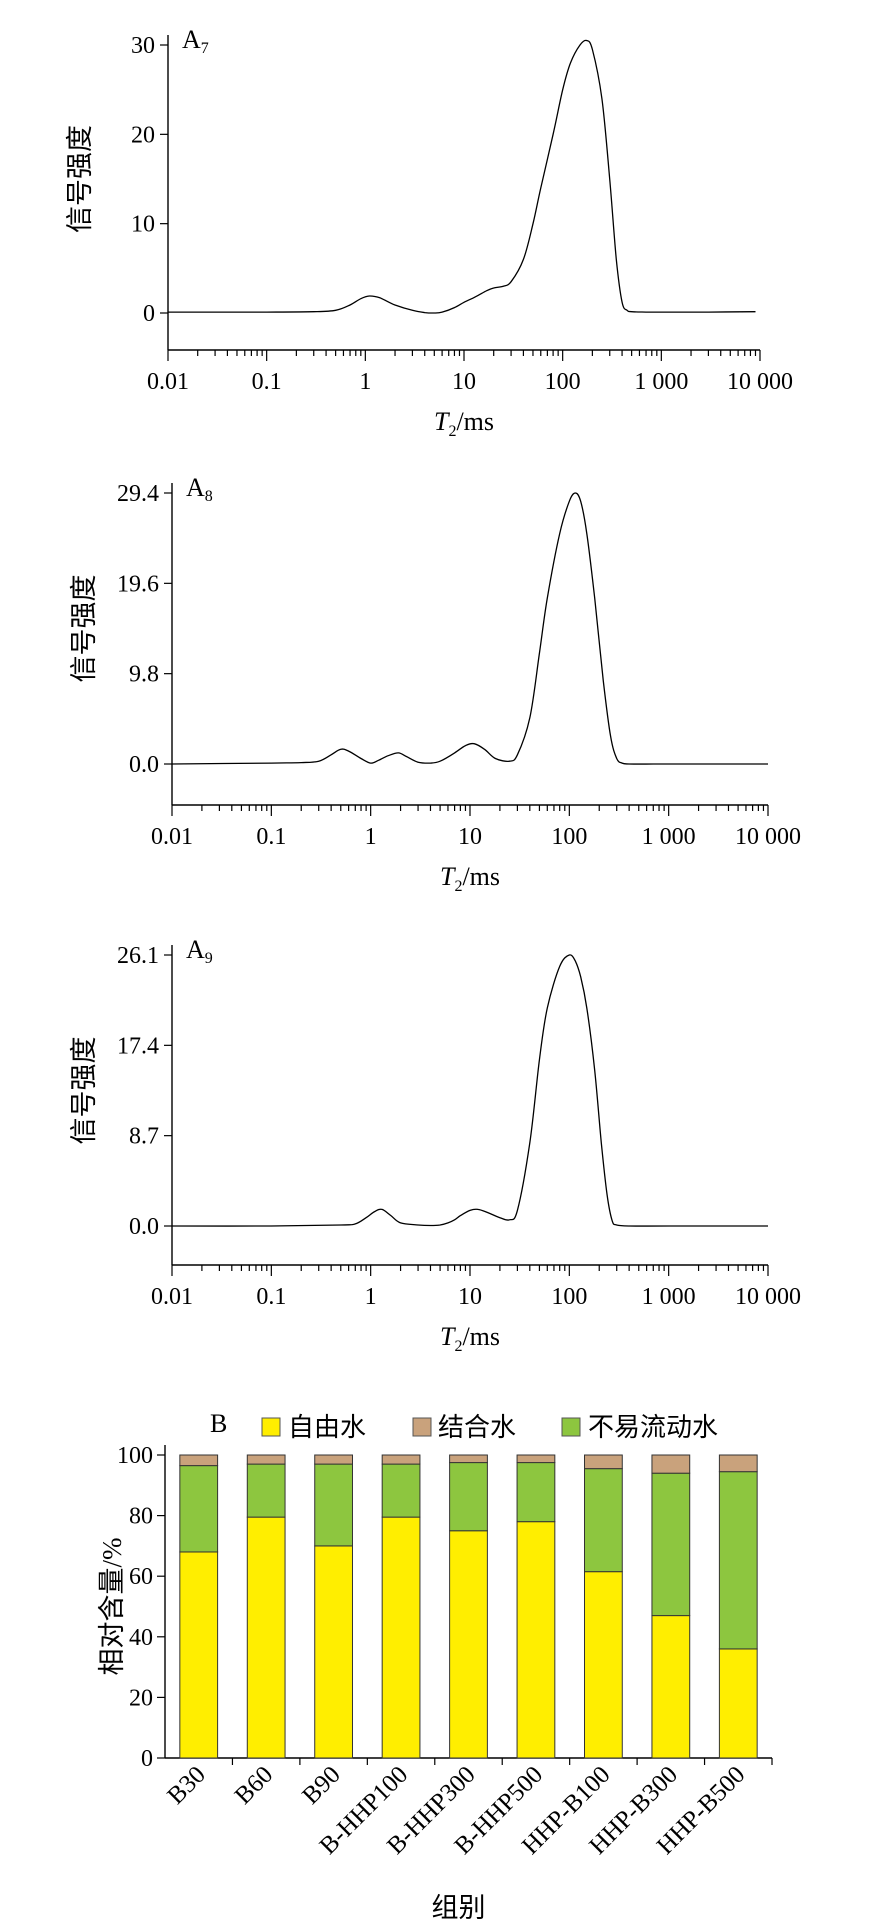 This screenshot has width=874, height=1928. Describe the element at coordinates (135, 1456) in the screenshot. I see `y-tick-label: 100` at that location.